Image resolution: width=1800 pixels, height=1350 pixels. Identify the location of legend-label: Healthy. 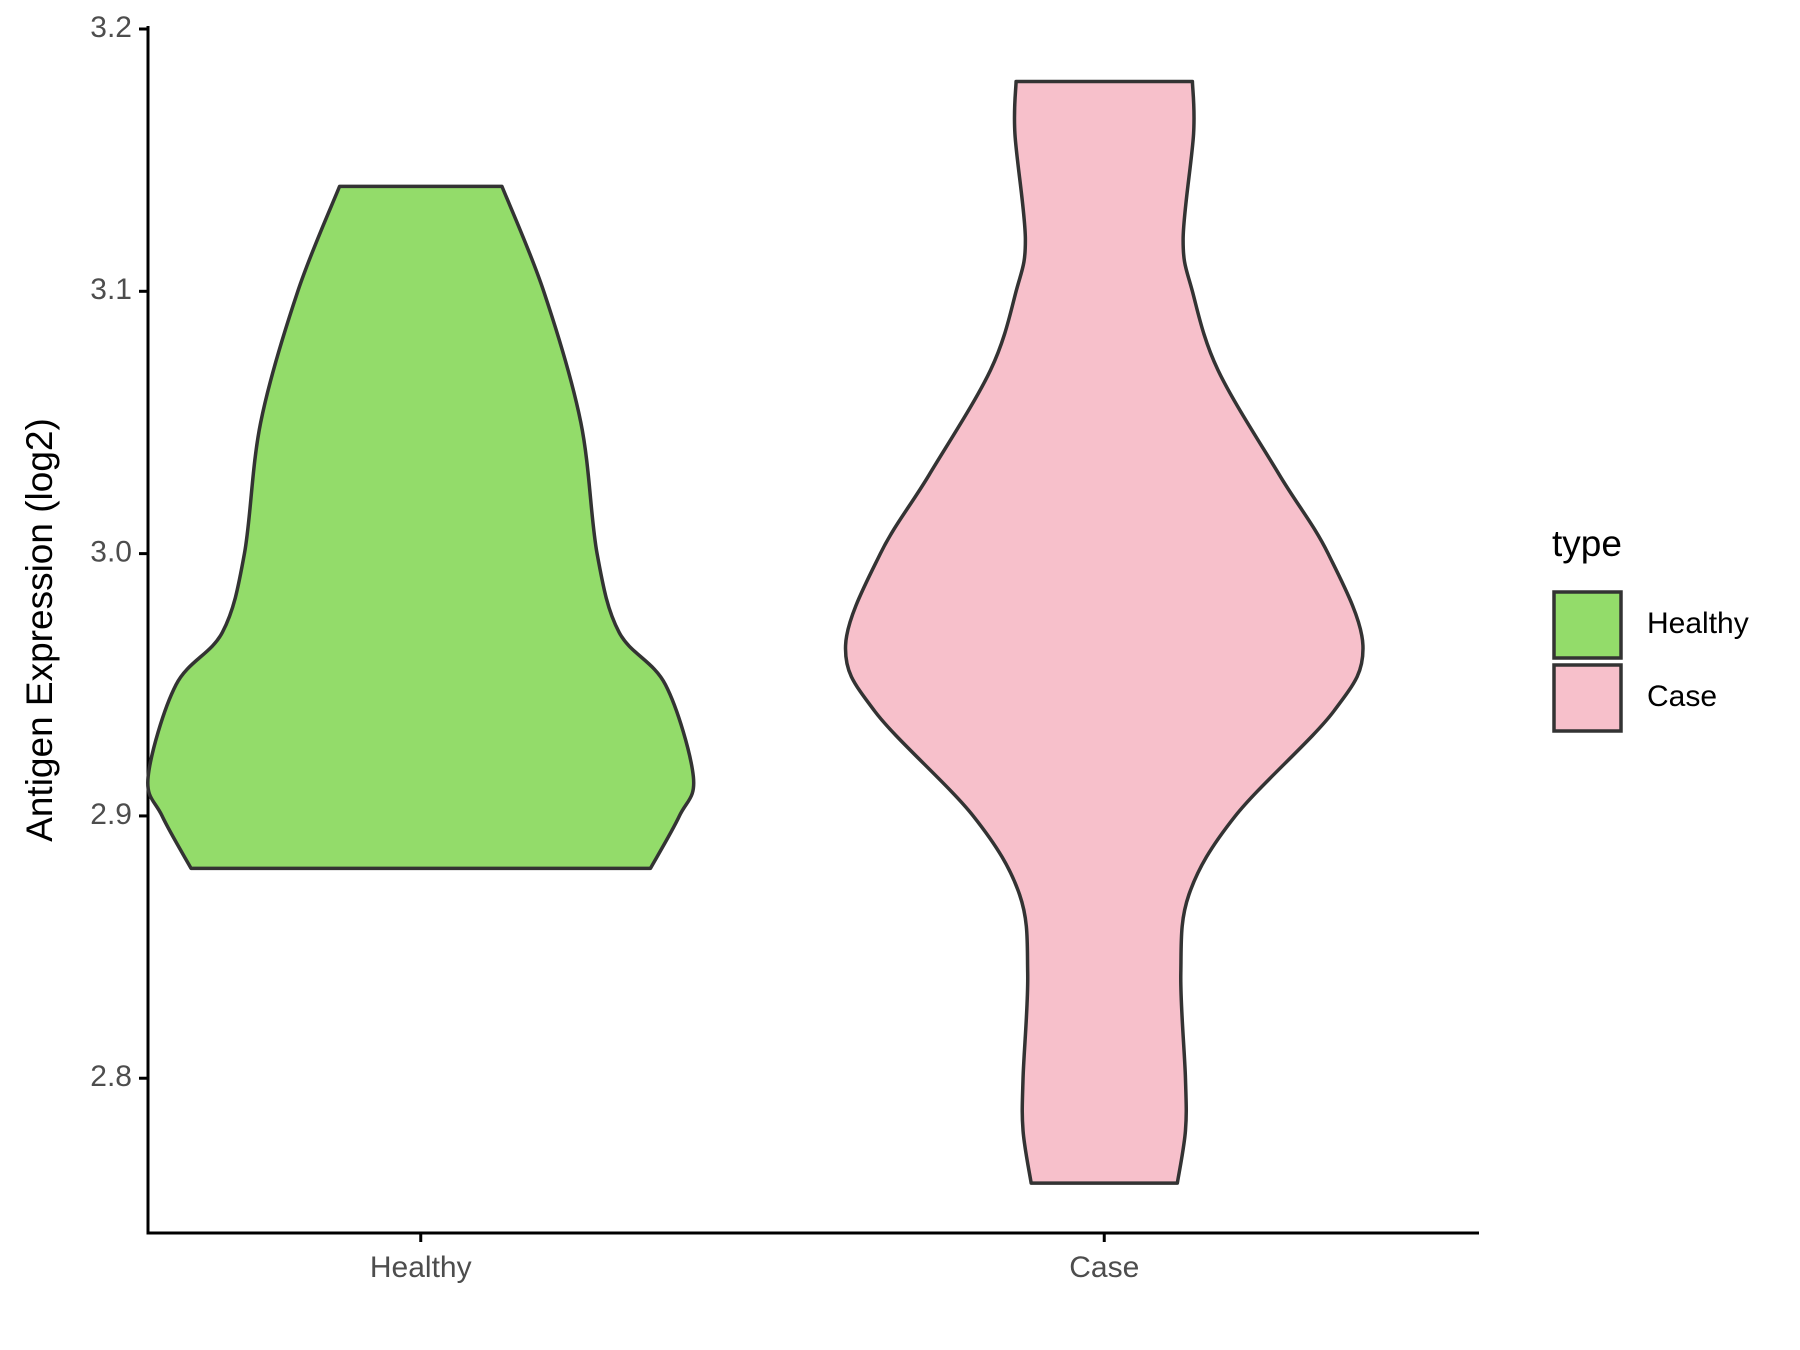
(1698, 623).